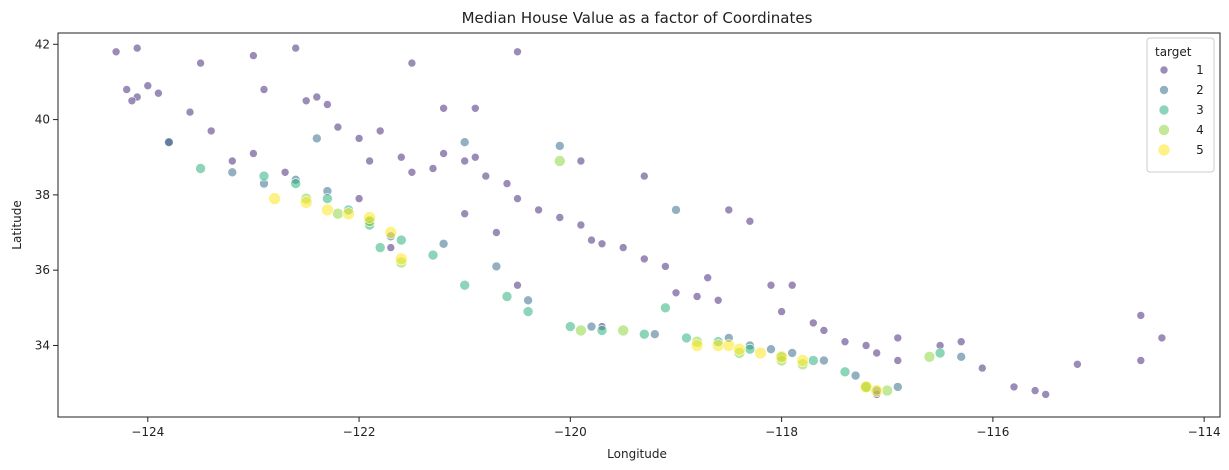 Image resolution: width=1229 pixels, height=470 pixels. I want to click on y-tick-label: 34, so click(42, 345).